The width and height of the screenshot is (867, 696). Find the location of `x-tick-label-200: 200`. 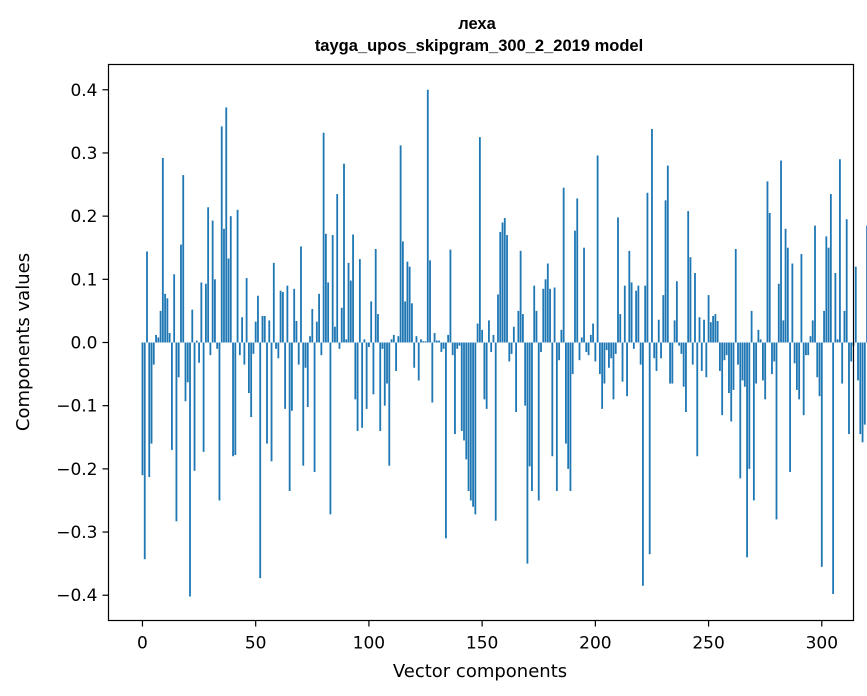

x-tick-label-200: 200 is located at coordinates (595, 644).